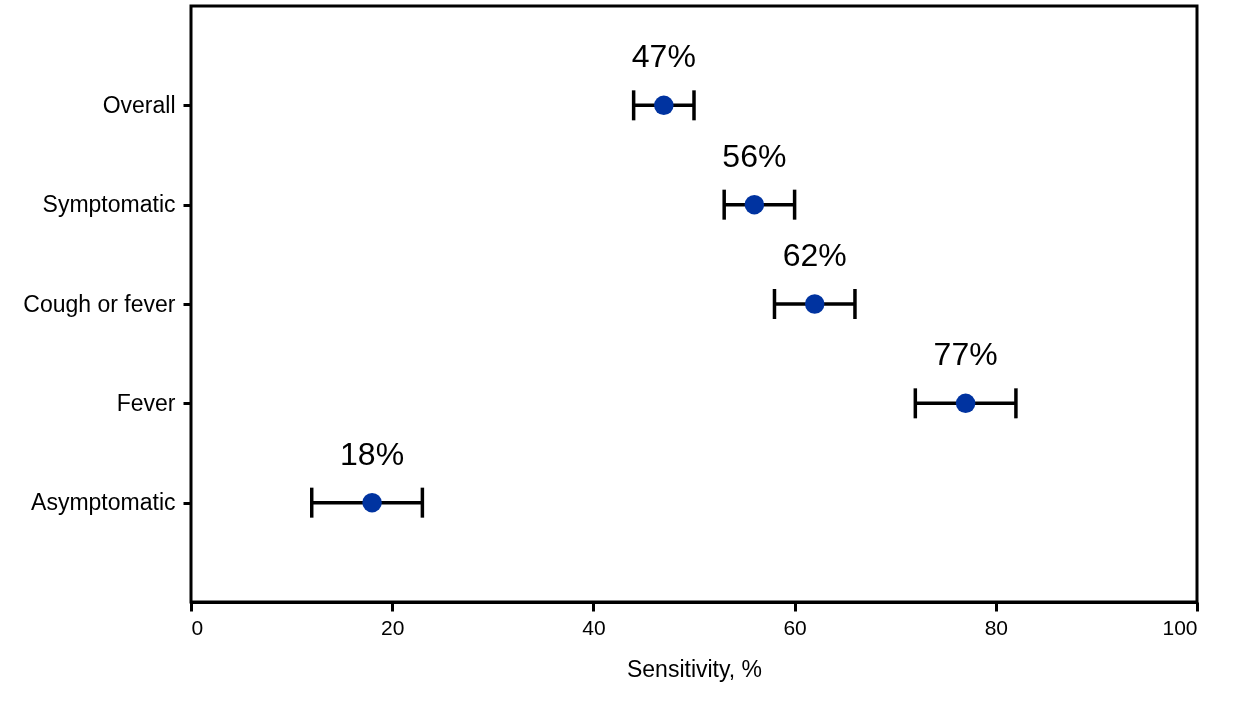  I want to click on data-label: 47%, so click(663, 56).